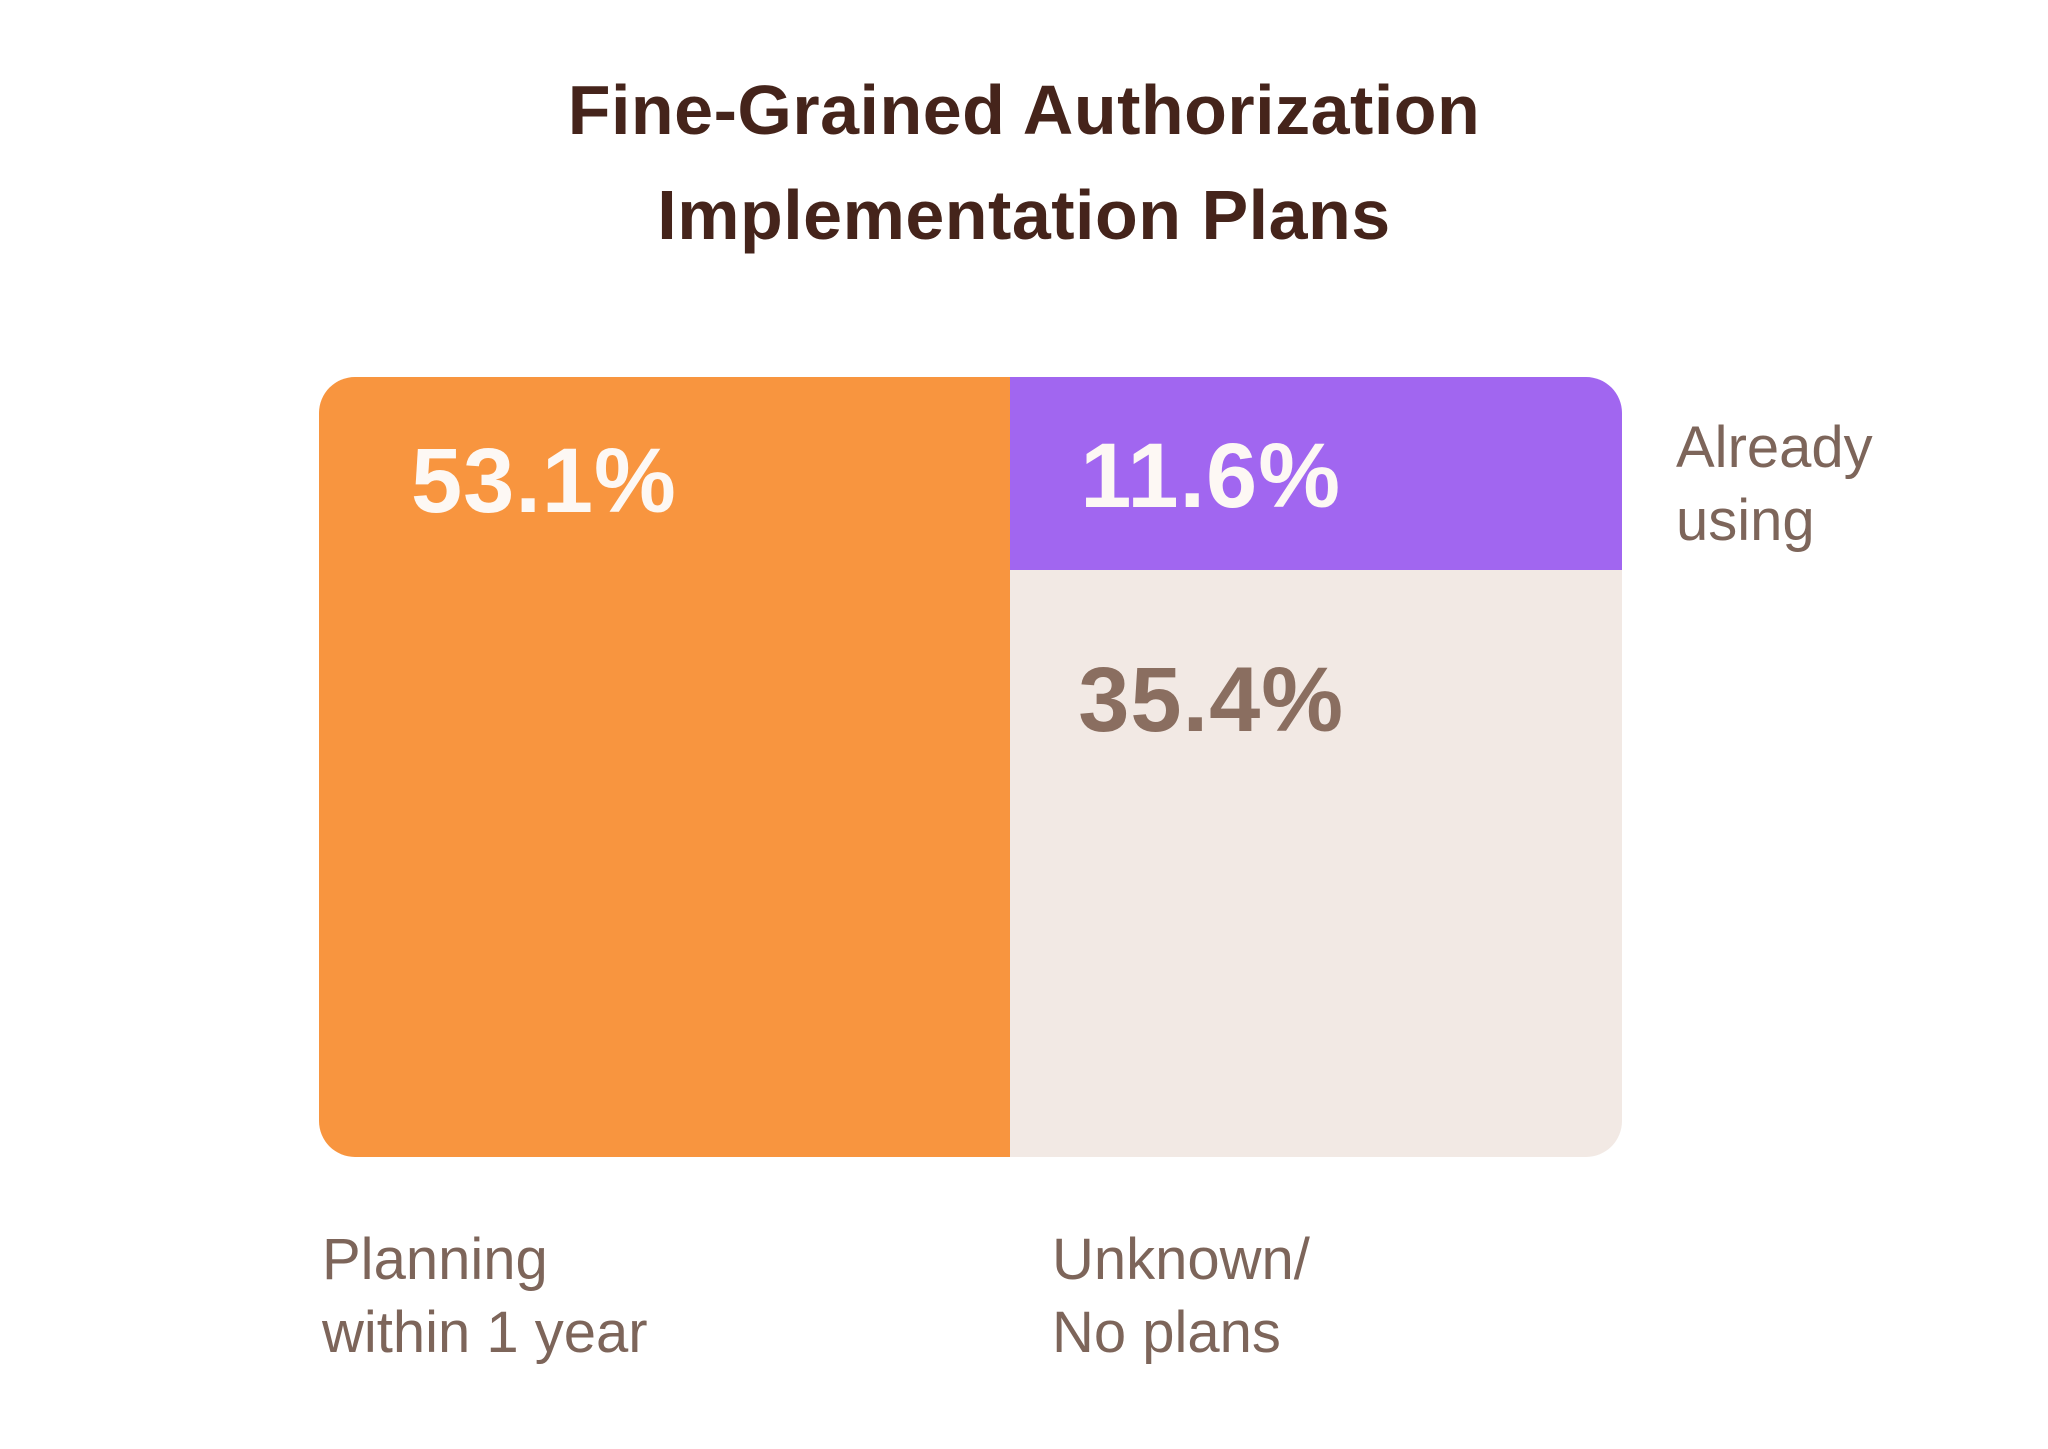 The width and height of the screenshot is (2048, 1449). Describe the element at coordinates (544, 481) in the screenshot. I see `value-label-planning: 53.1%` at that location.